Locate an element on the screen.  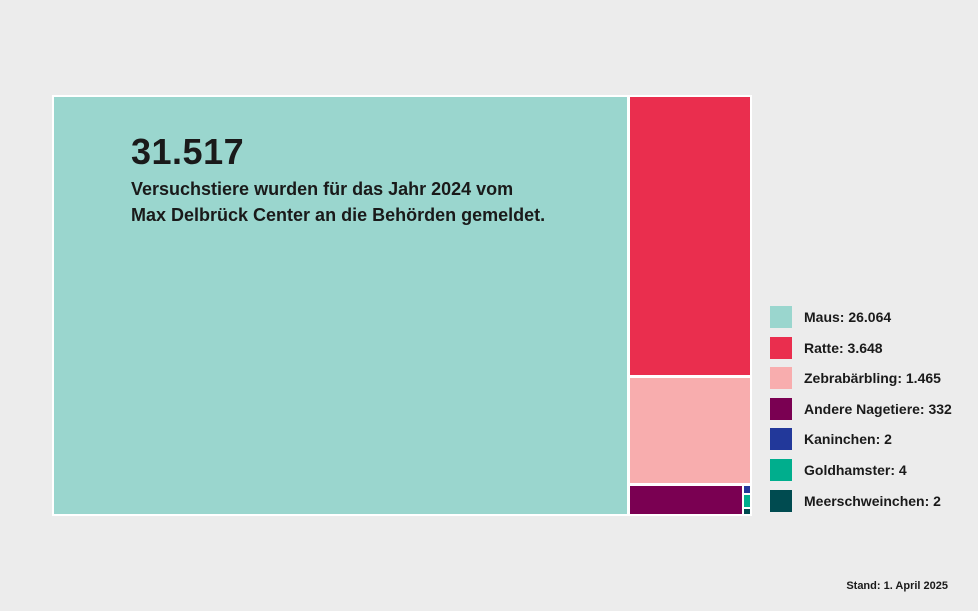
legend-swatch-maus is located at coordinates (781, 317).